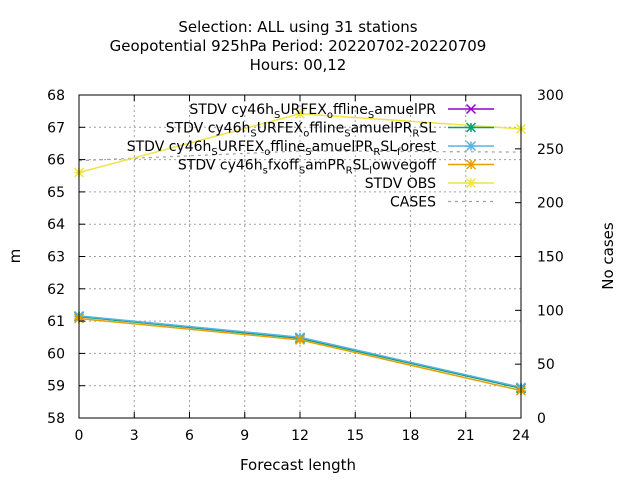 This screenshot has height=480, width=640. Describe the element at coordinates (297, 27) in the screenshot. I see `title-line: Selection: ALL using 31 stations` at that location.